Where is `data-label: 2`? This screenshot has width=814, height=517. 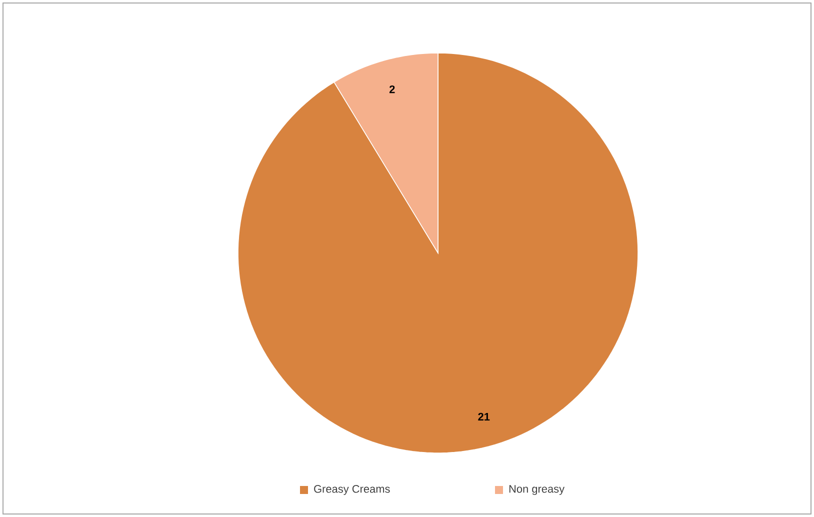
data-label: 2 is located at coordinates (392, 89).